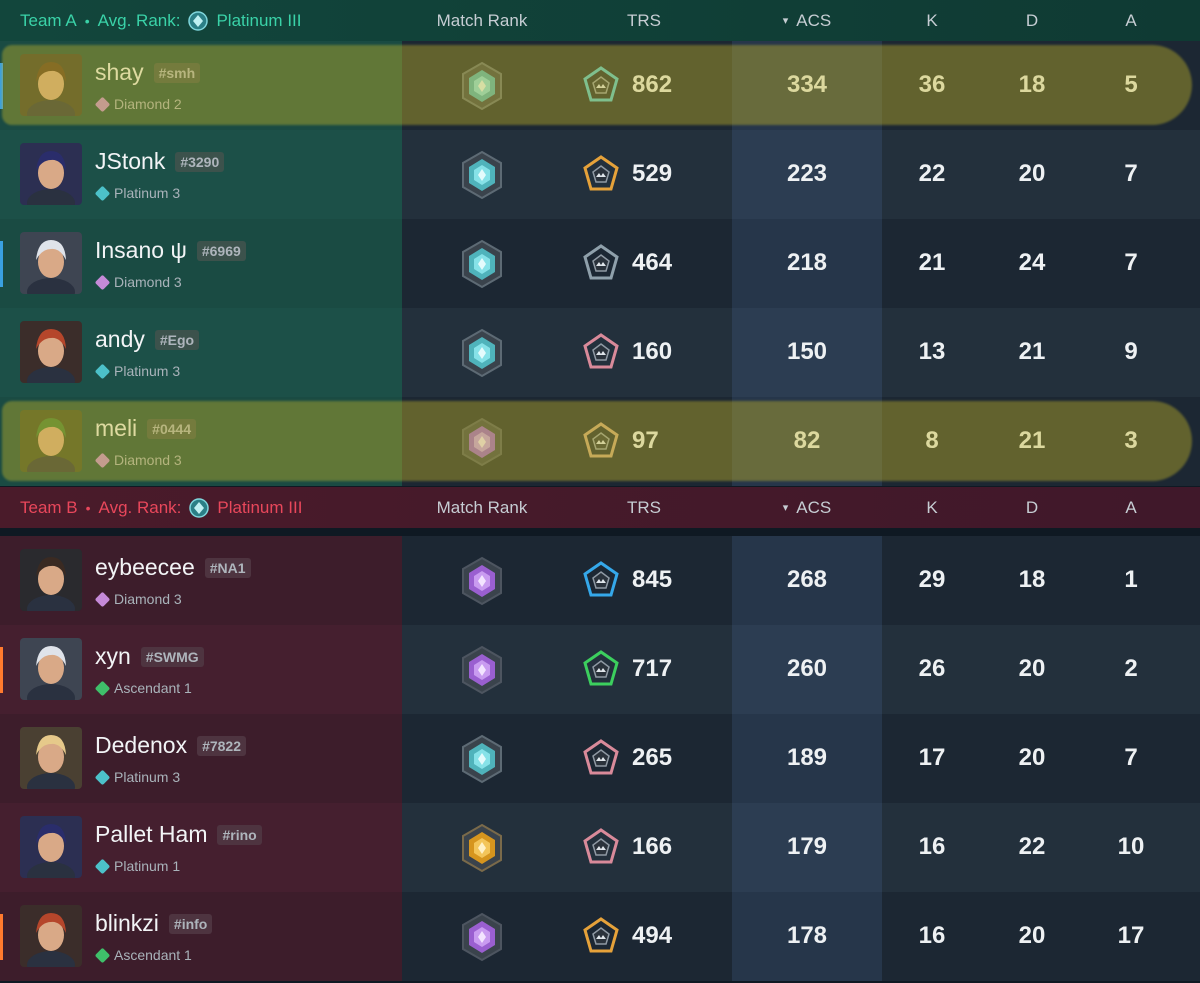  Describe the element at coordinates (1032, 579) in the screenshot. I see `deaths-value: 18` at that location.